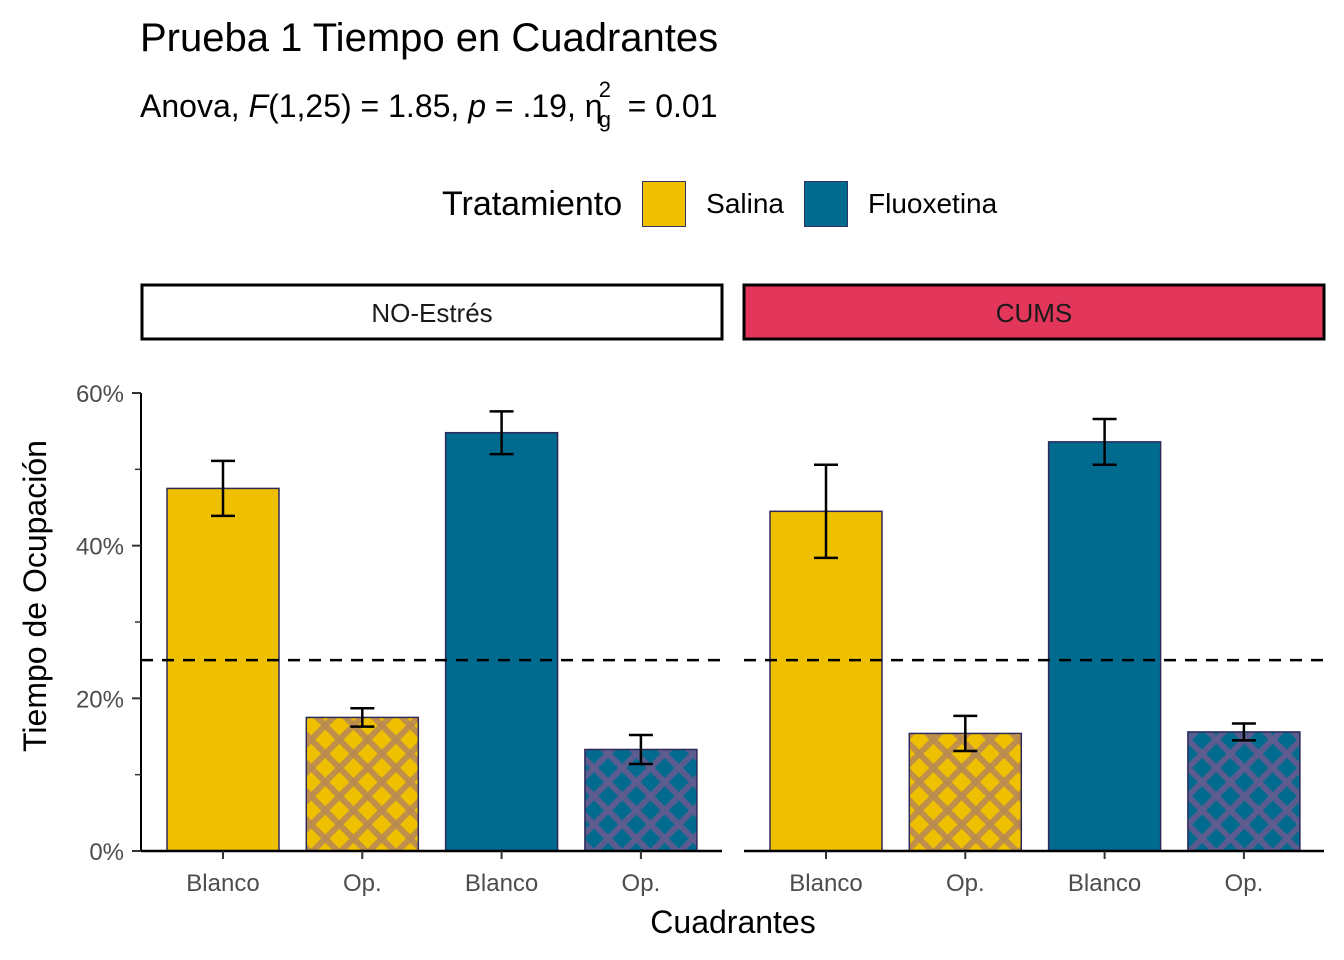 Image resolution: width=1344 pixels, height=960 pixels. What do you see at coordinates (100, 699) in the screenshot?
I see `y-tick-label: 20%` at bounding box center [100, 699].